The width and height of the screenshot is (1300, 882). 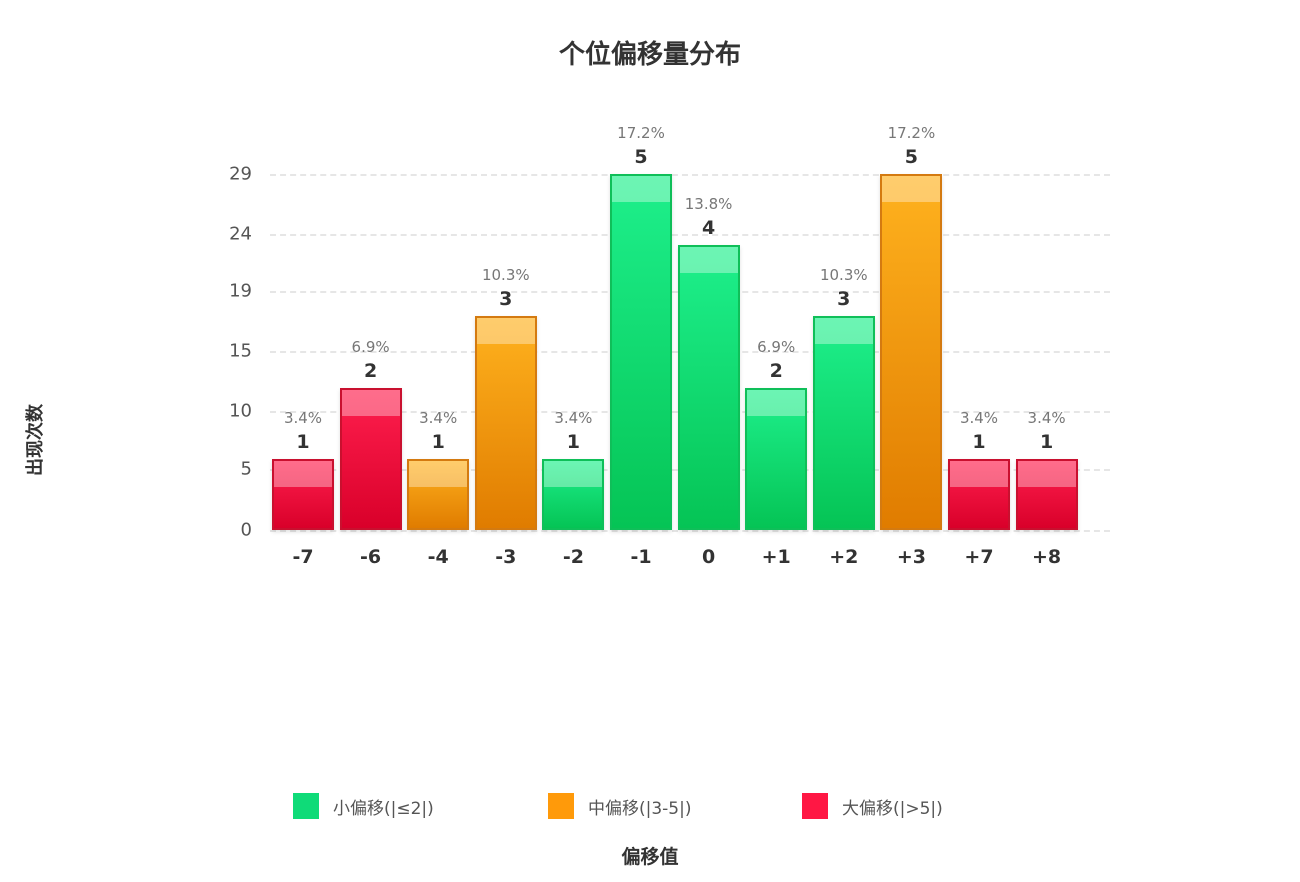 What do you see at coordinates (776, 458) in the screenshot?
I see `bar-+1` at bounding box center [776, 458].